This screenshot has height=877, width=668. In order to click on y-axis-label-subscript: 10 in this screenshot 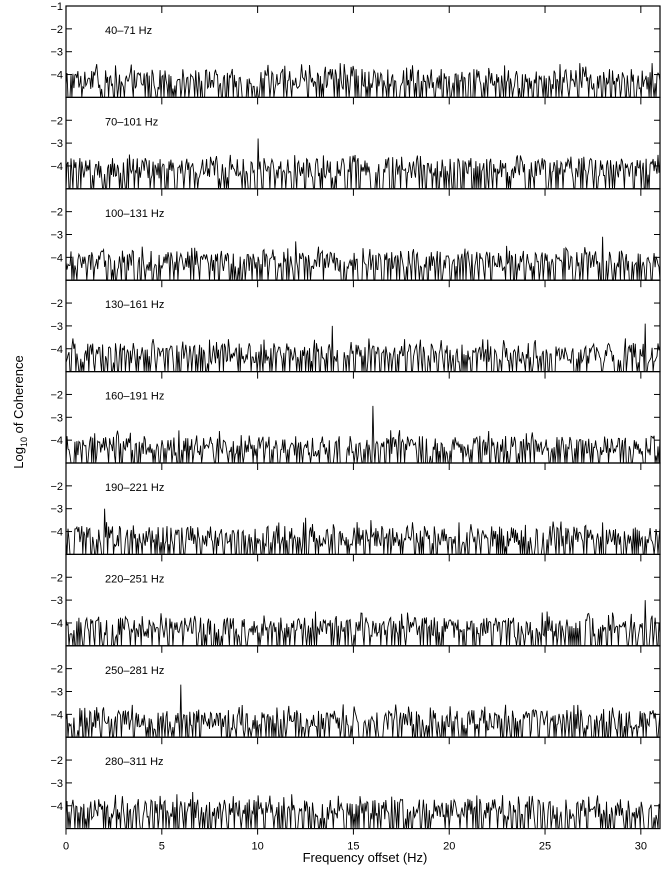, I will do `click(24, 442)`.